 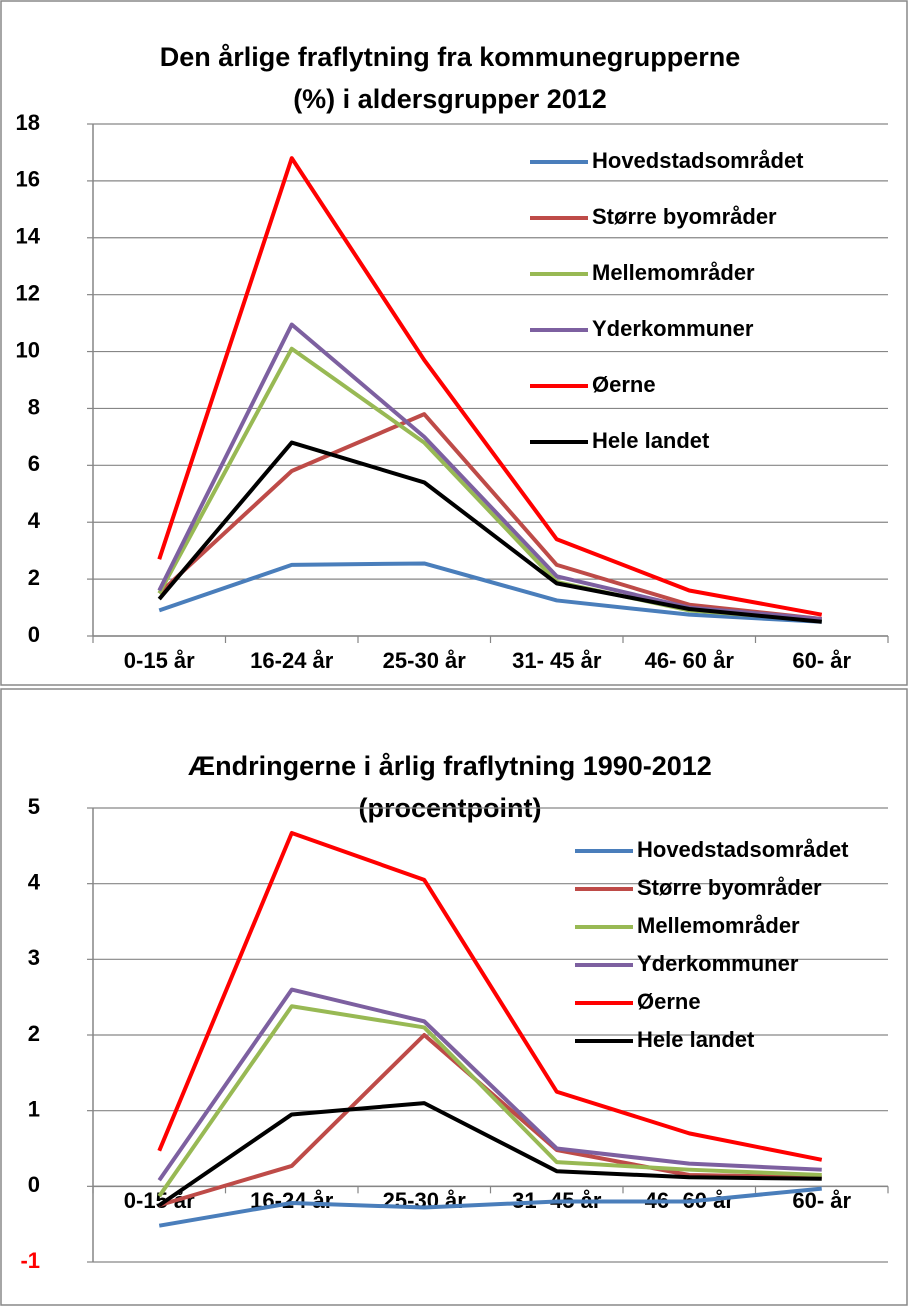 What do you see at coordinates (34, 463) in the screenshot?
I see `y-tick-label: 6` at bounding box center [34, 463].